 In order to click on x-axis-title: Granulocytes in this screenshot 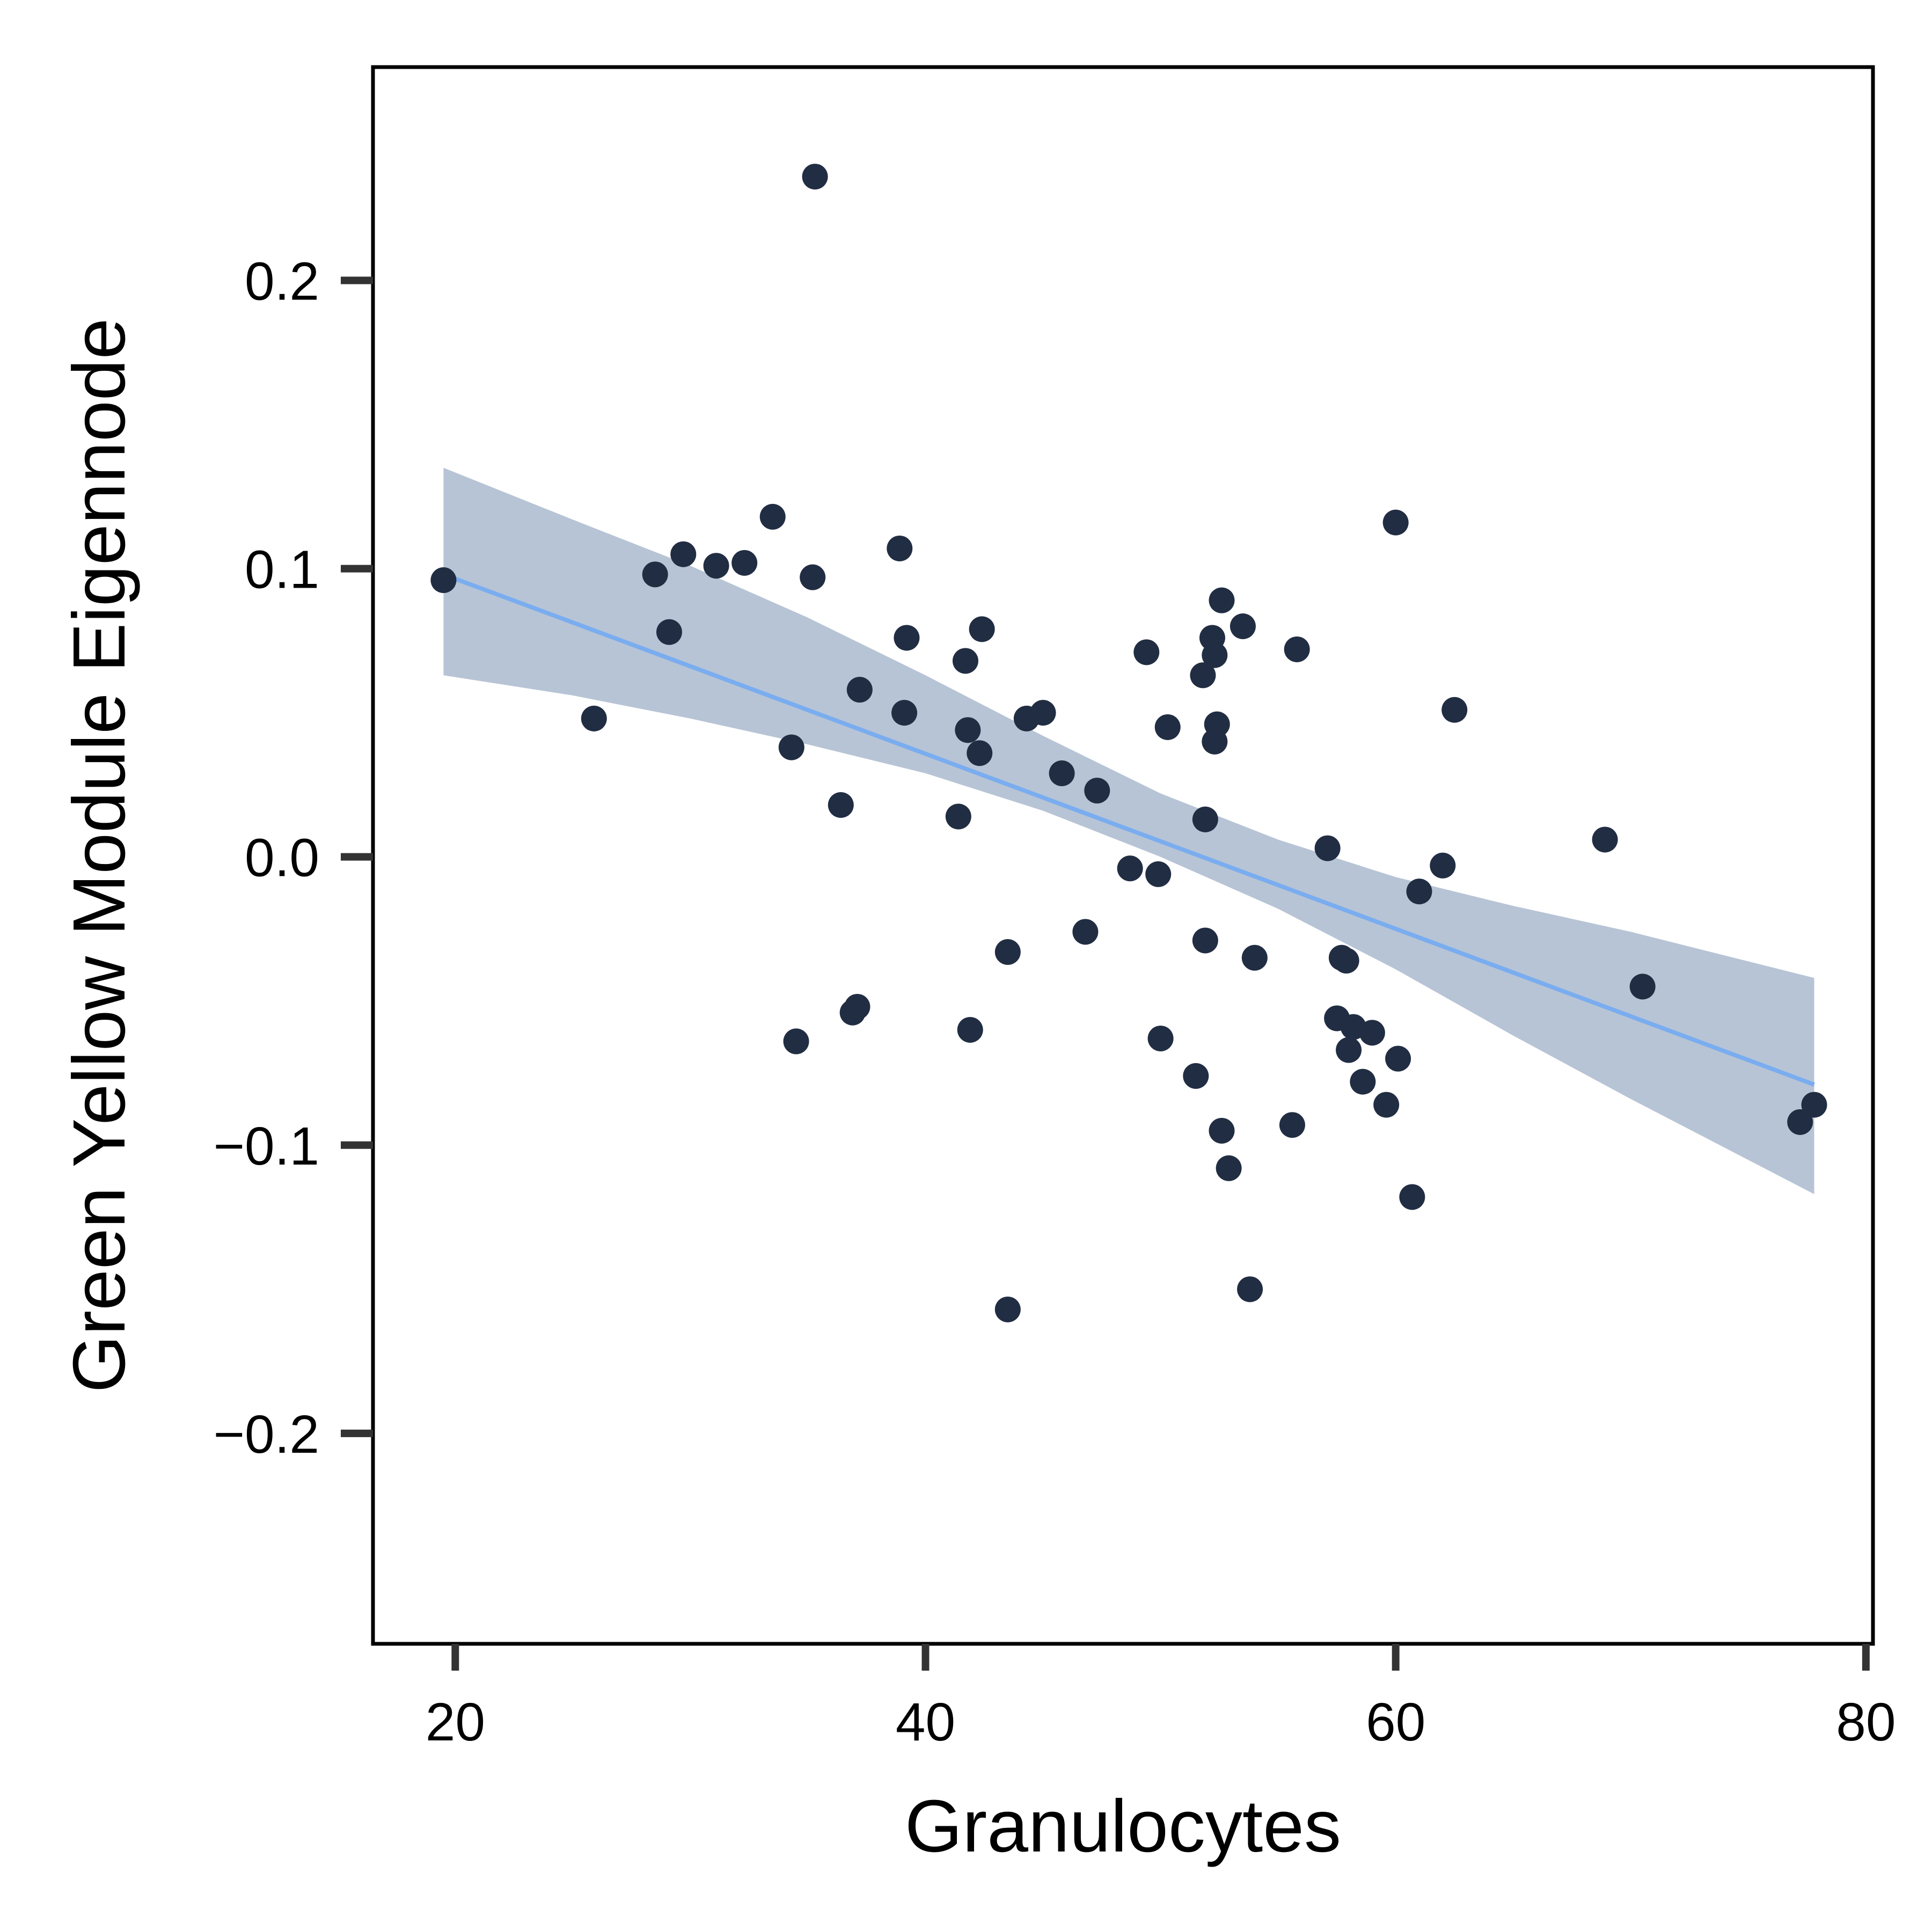, I will do `click(1123, 1826)`.